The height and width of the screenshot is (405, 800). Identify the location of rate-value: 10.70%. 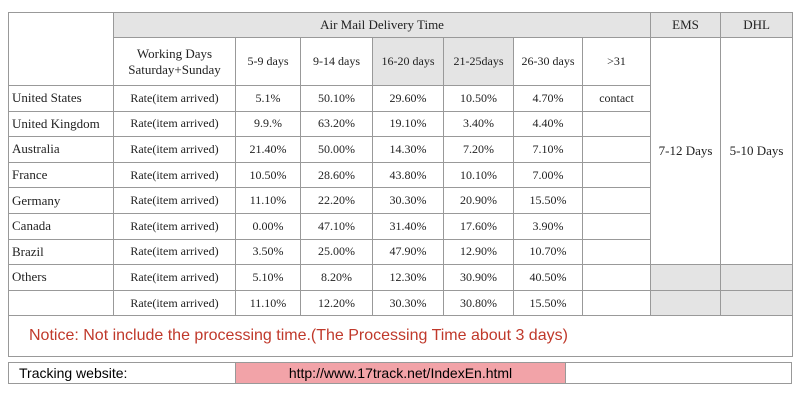
(548, 252).